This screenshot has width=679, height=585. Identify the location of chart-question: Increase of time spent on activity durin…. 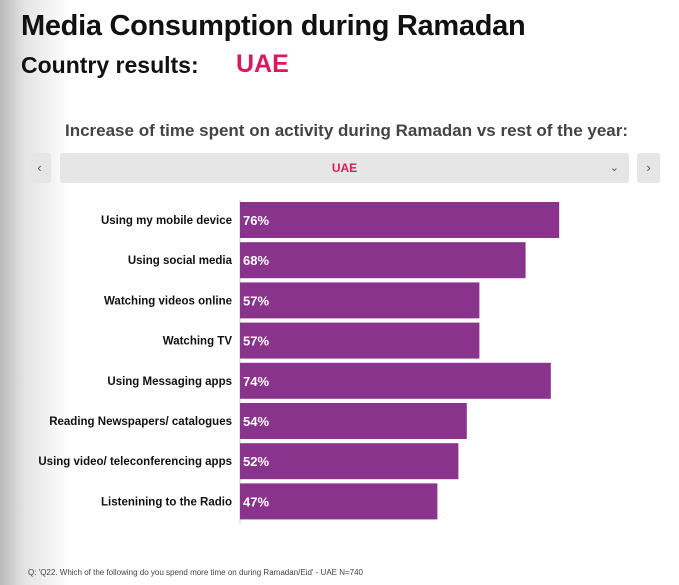
(346, 130).